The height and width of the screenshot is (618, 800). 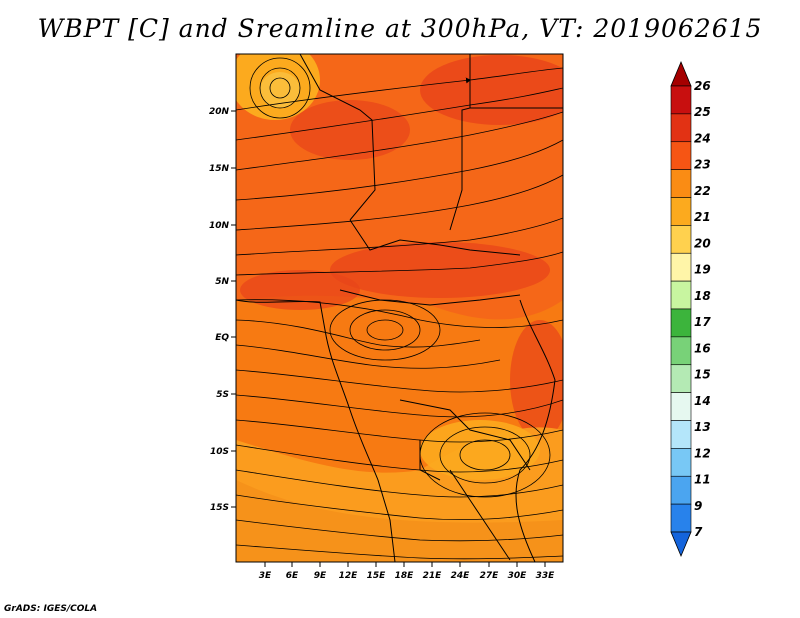 What do you see at coordinates (219, 508) in the screenshot?
I see `lat-label: 15S` at bounding box center [219, 508].